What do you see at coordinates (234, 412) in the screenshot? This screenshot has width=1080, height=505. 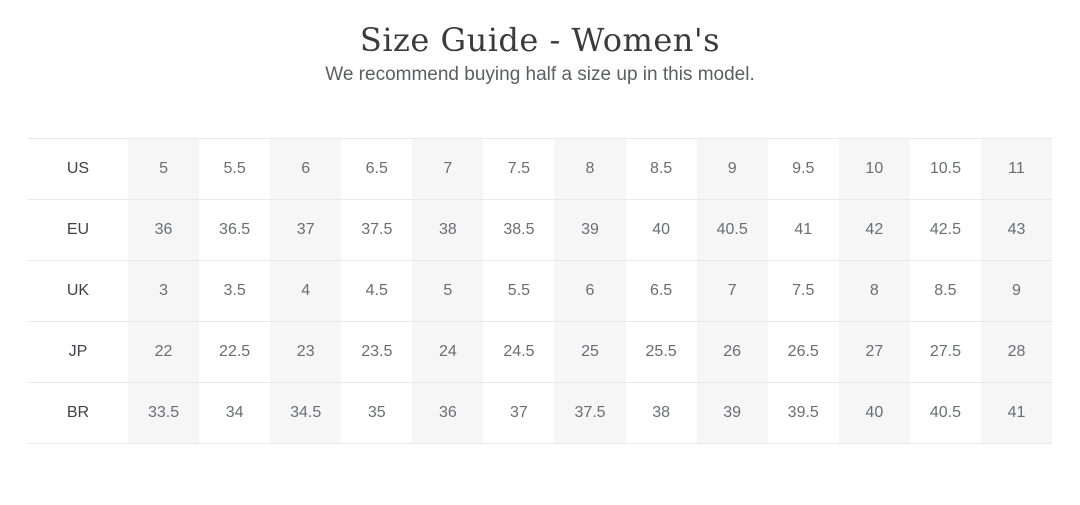 I see `size-cell: 34` at bounding box center [234, 412].